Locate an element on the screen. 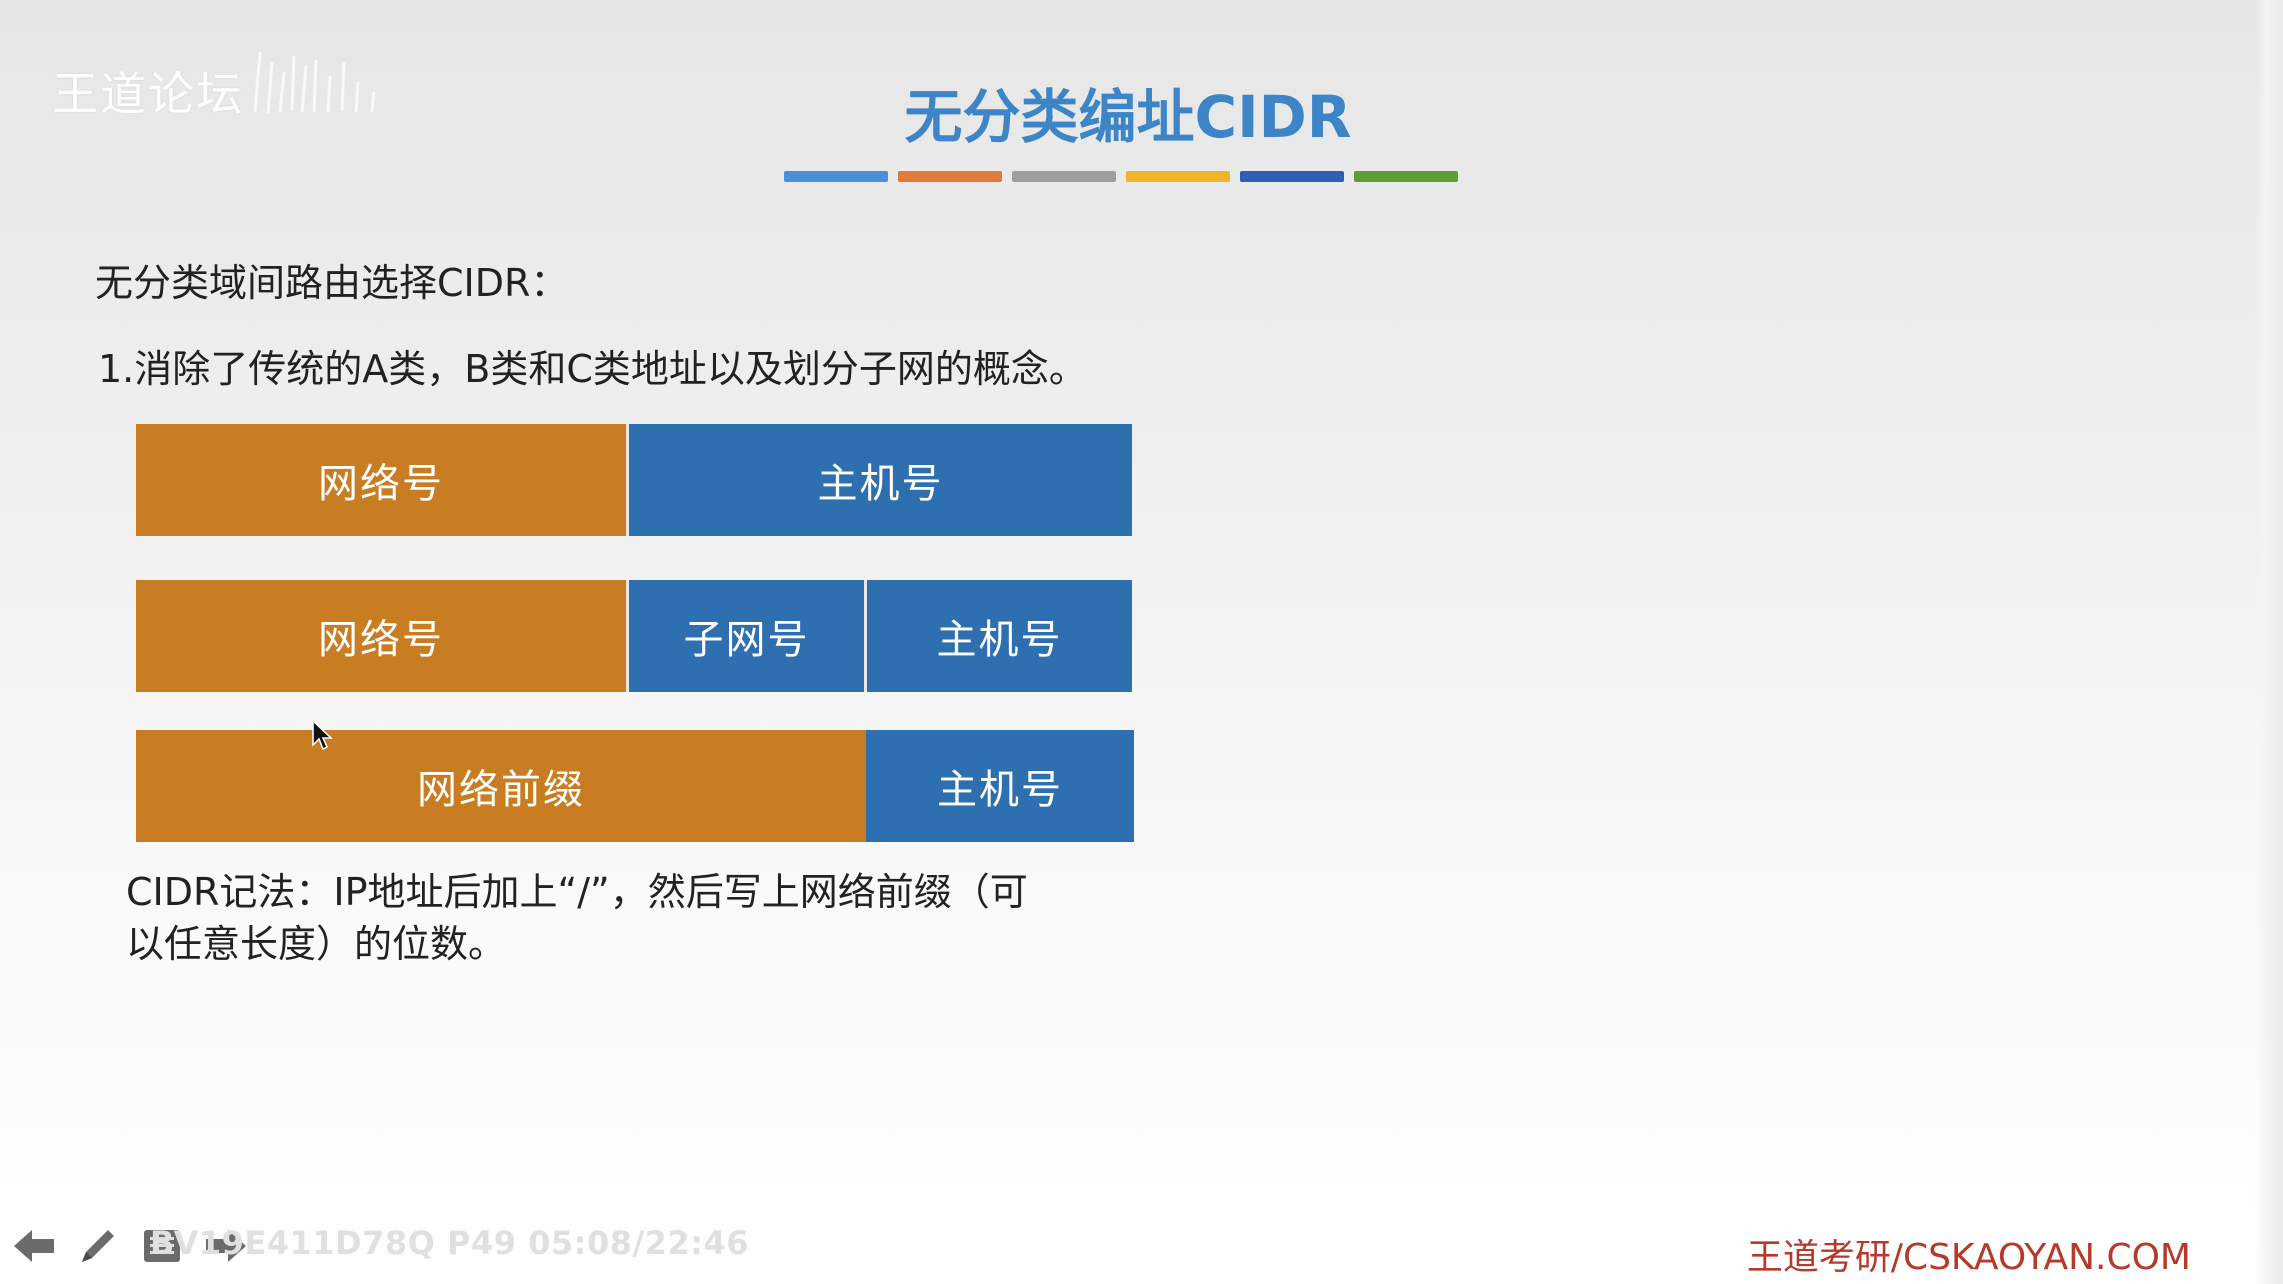 The width and height of the screenshot is (2283, 1284). previous-slide-button is located at coordinates (34, 1246).